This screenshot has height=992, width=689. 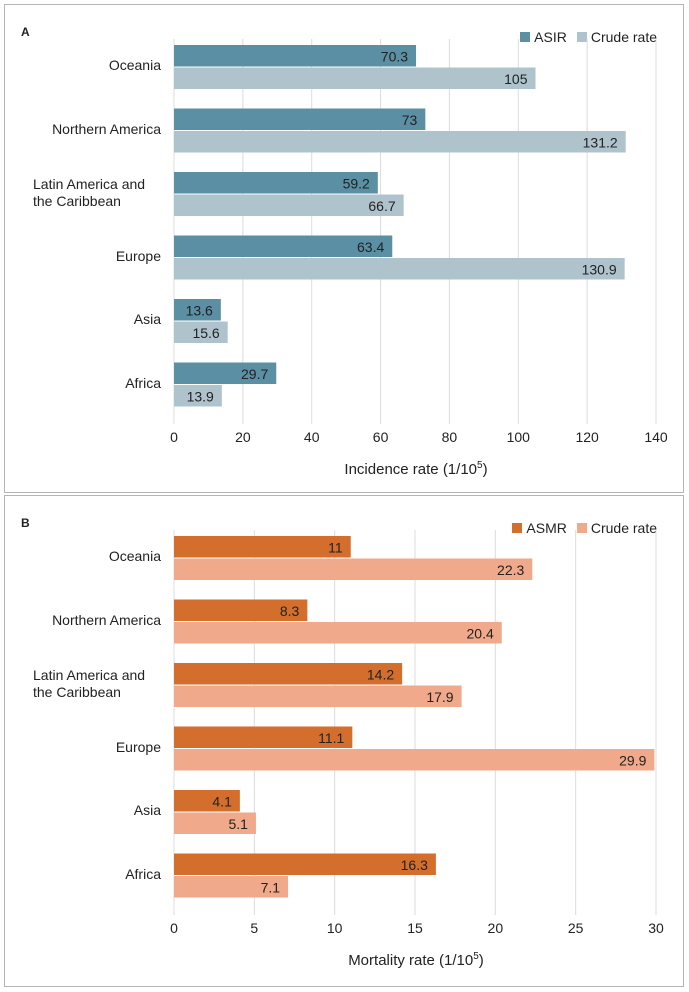 I want to click on x-tick-label: 60, so click(x=381, y=437).